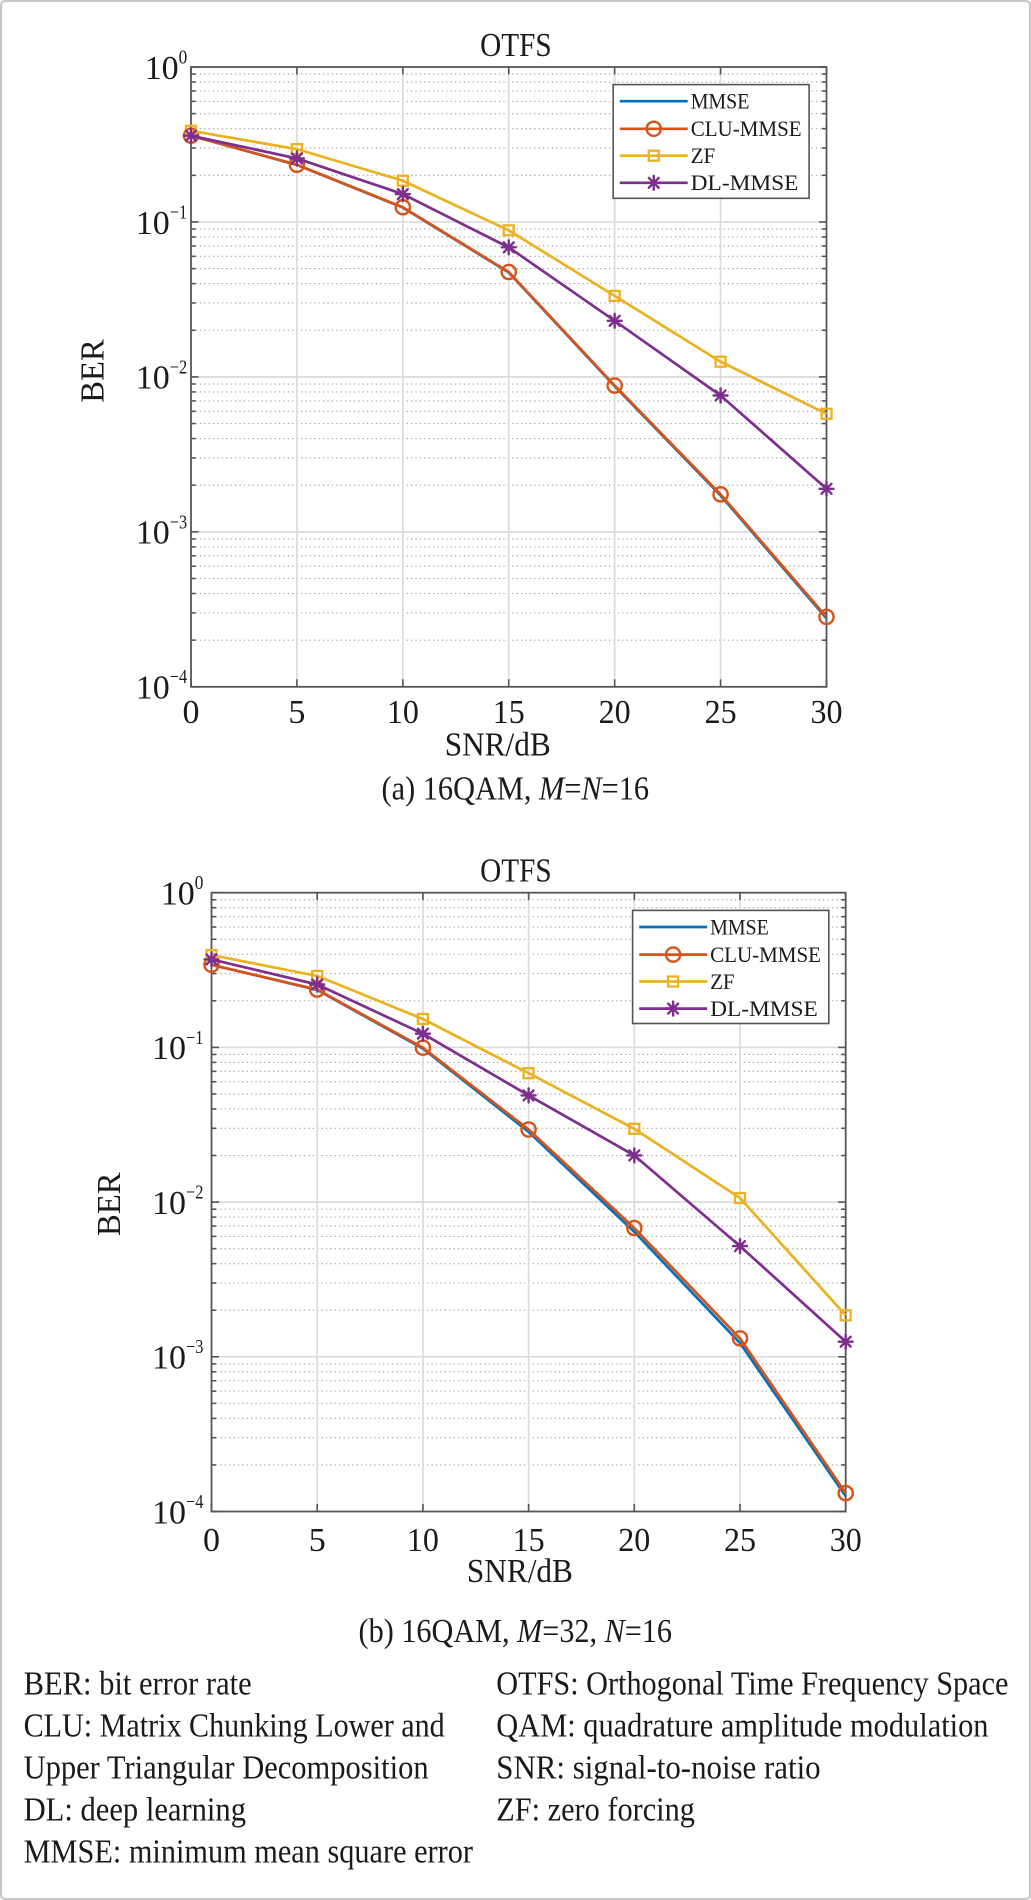 The height and width of the screenshot is (1900, 1031). I want to click on svg-text: ZF: zero forcing, so click(595, 1810).